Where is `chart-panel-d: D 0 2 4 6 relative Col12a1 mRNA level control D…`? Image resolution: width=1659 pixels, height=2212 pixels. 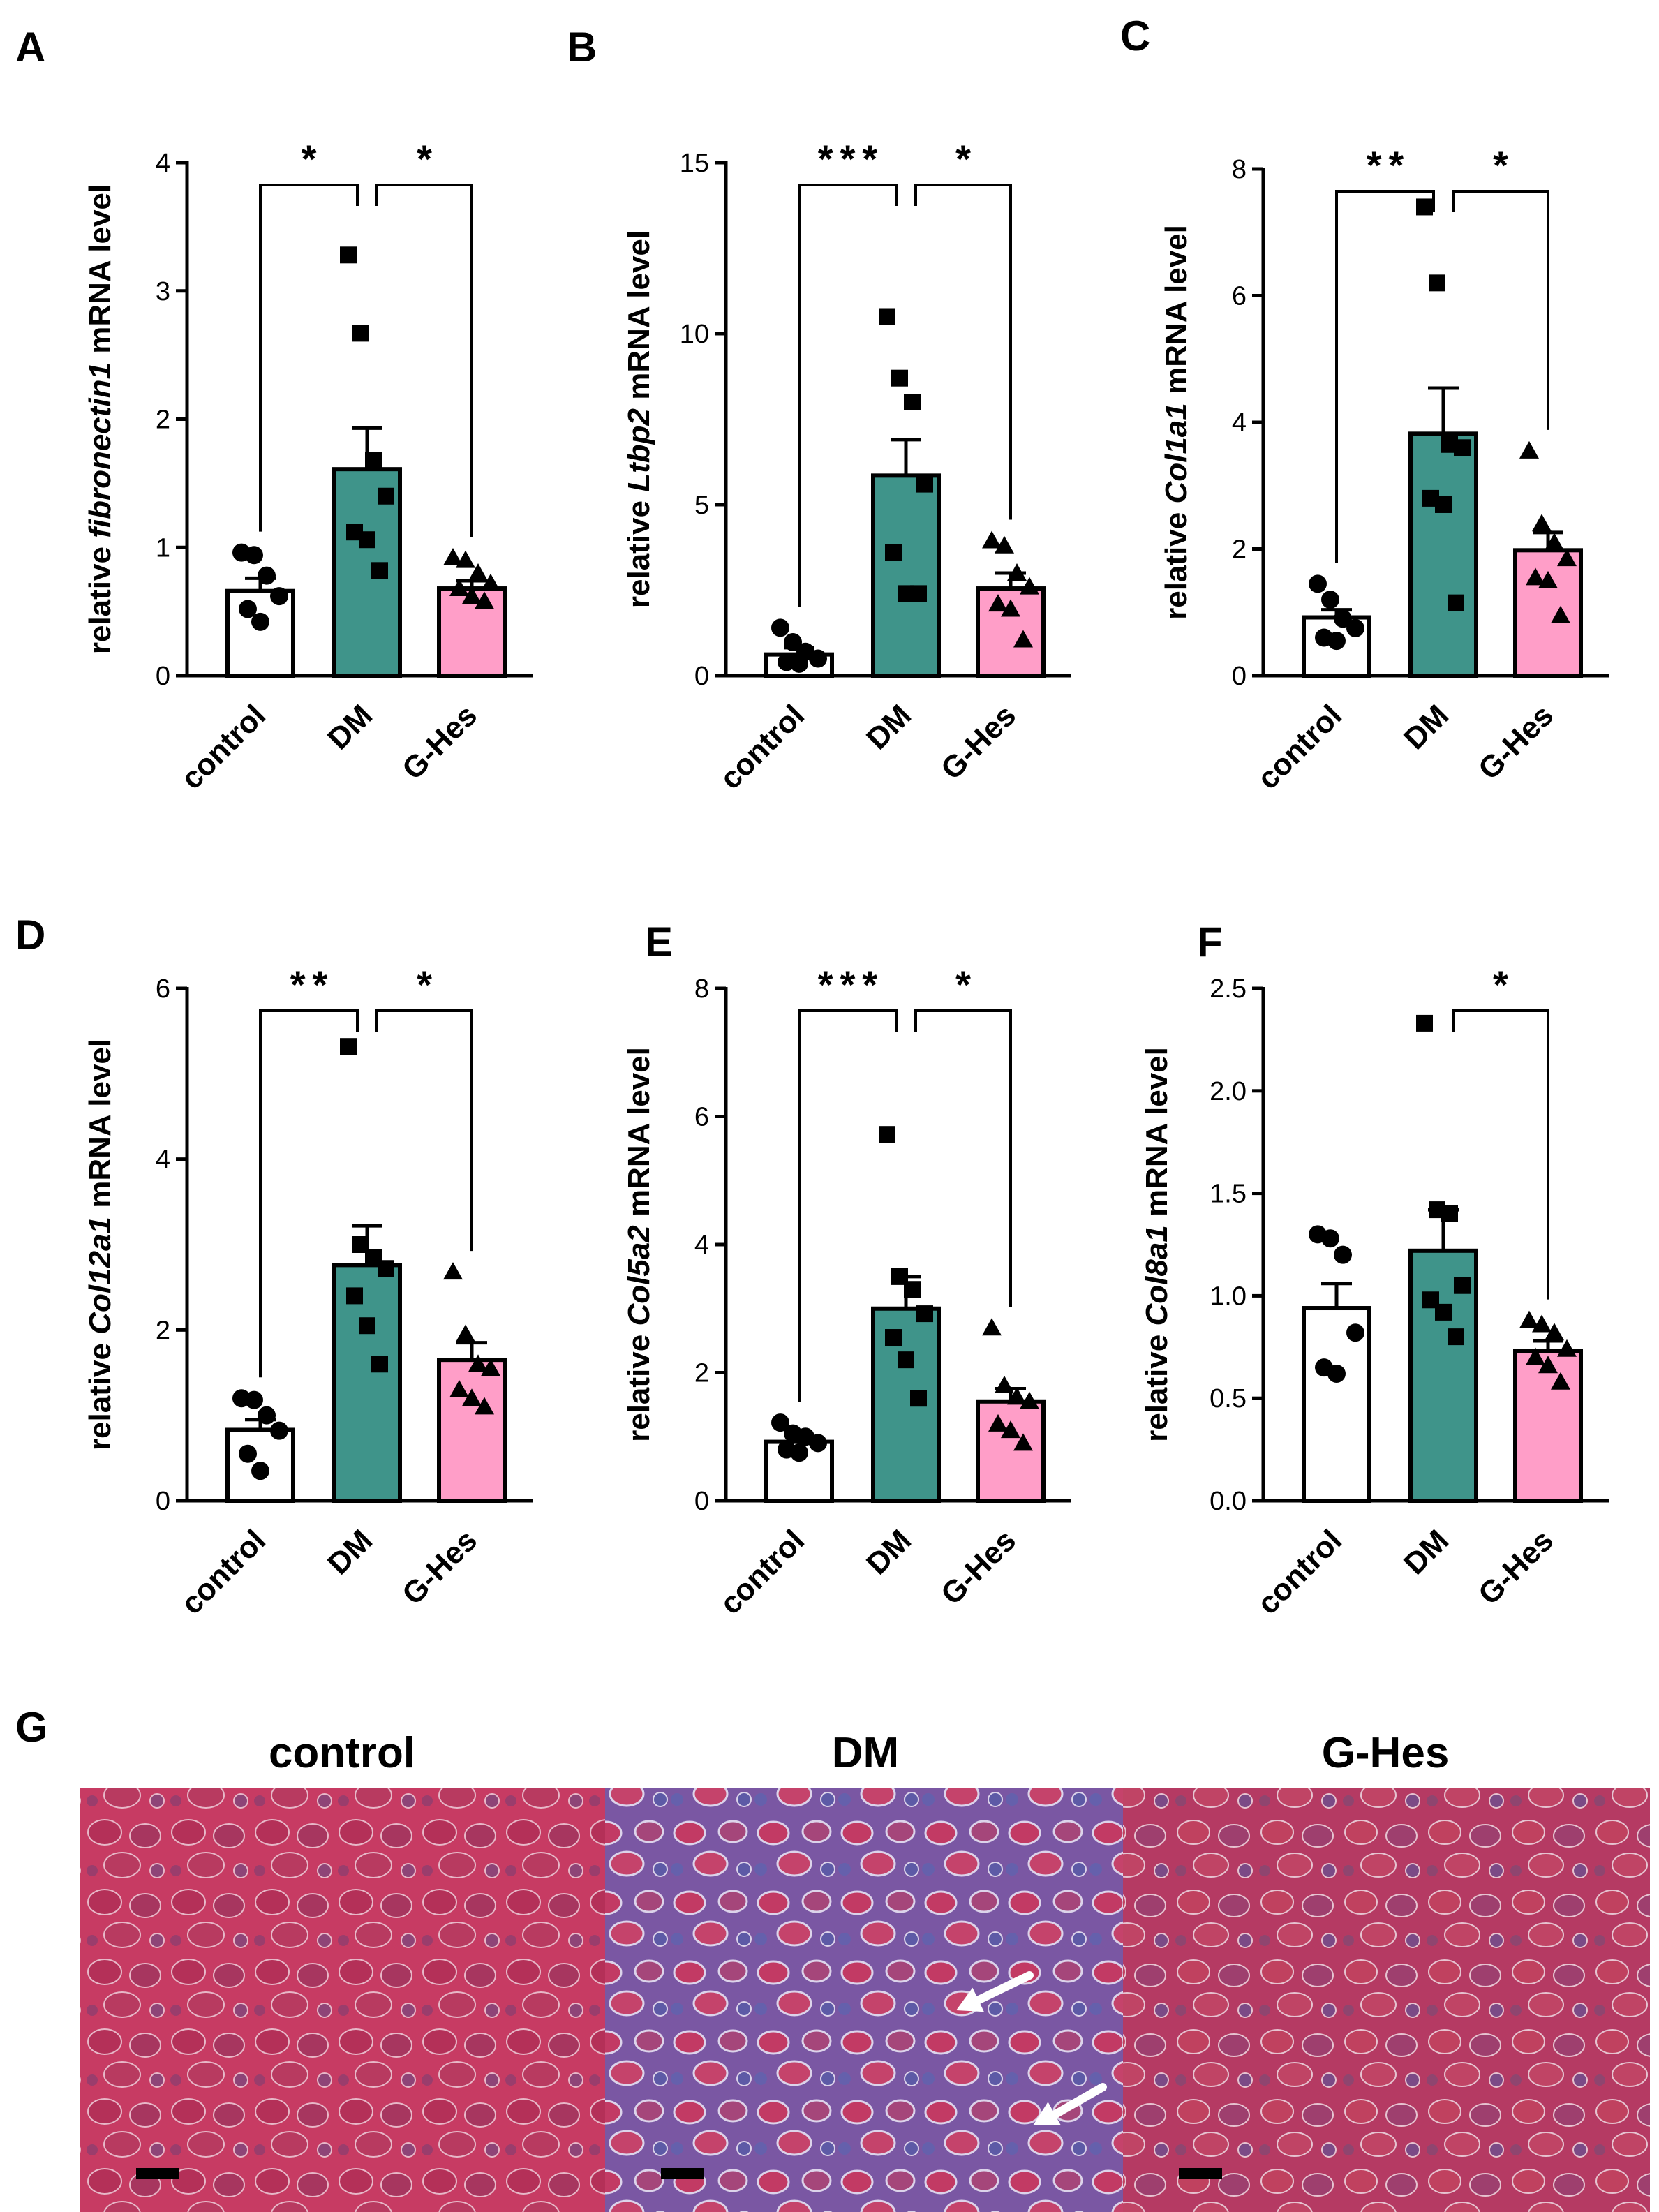
chart-panel-d: D 0 2 4 6 relative Col12a1 mRNA level control D… is located at coordinates (274, 1266).